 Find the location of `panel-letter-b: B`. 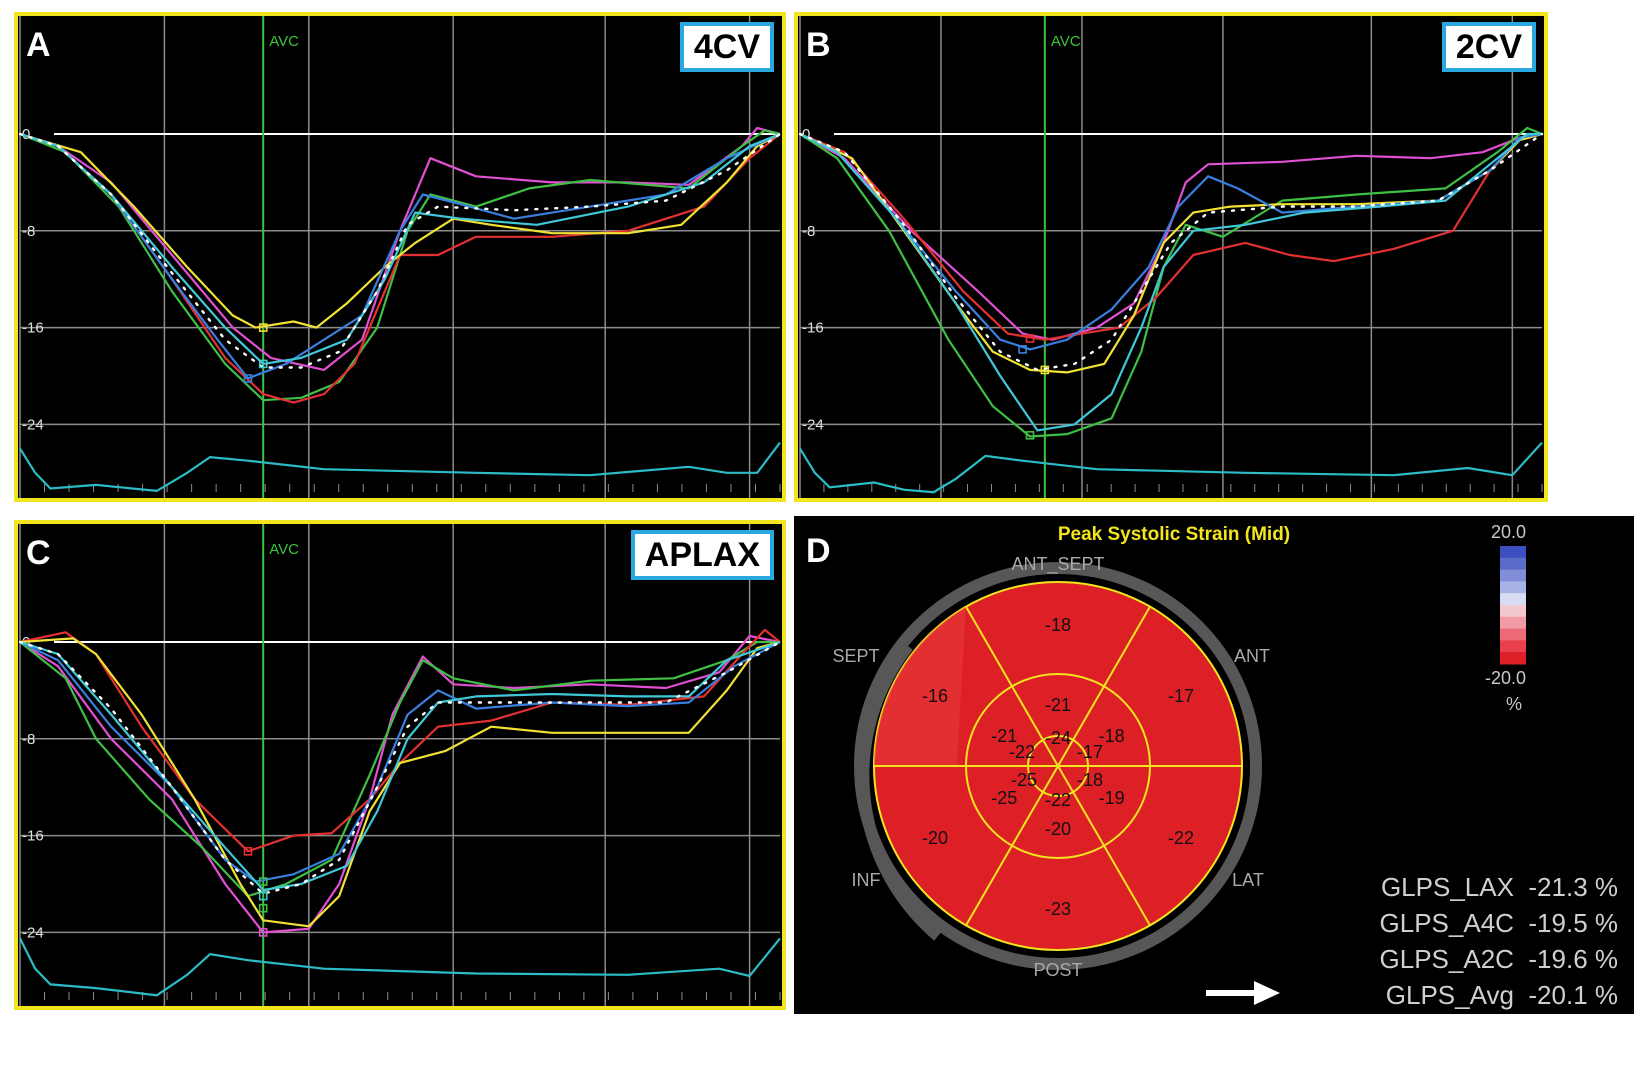

panel-letter-b: B is located at coordinates (818, 45).